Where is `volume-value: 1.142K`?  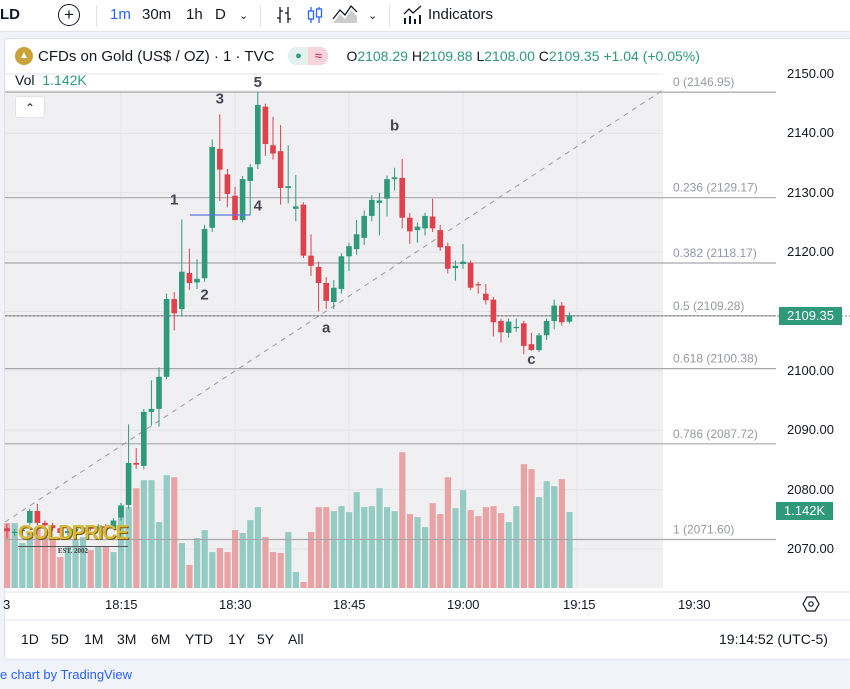
volume-value: 1.142K is located at coordinates (64, 80).